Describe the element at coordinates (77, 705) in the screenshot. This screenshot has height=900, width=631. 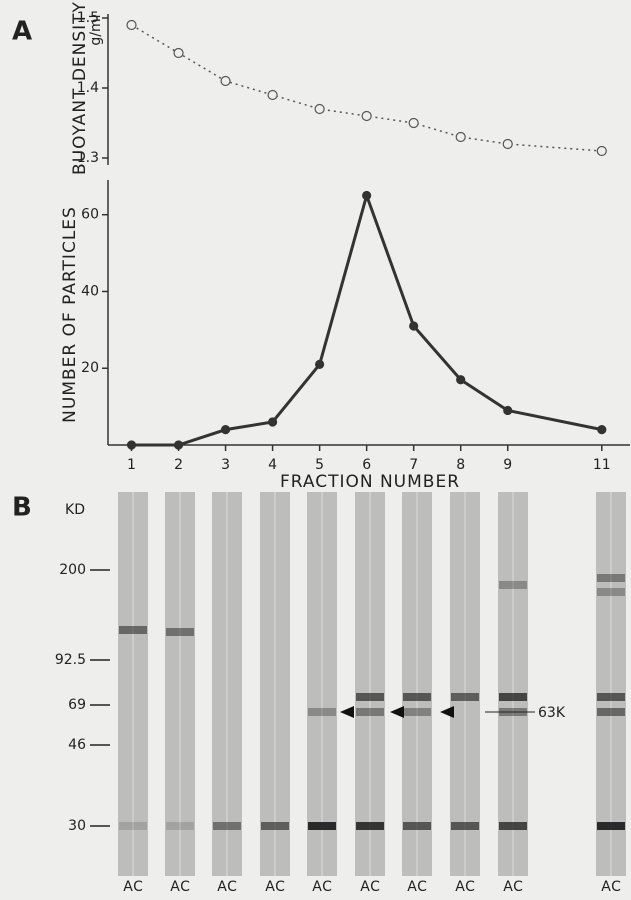
I see `marker-label: 69` at that location.